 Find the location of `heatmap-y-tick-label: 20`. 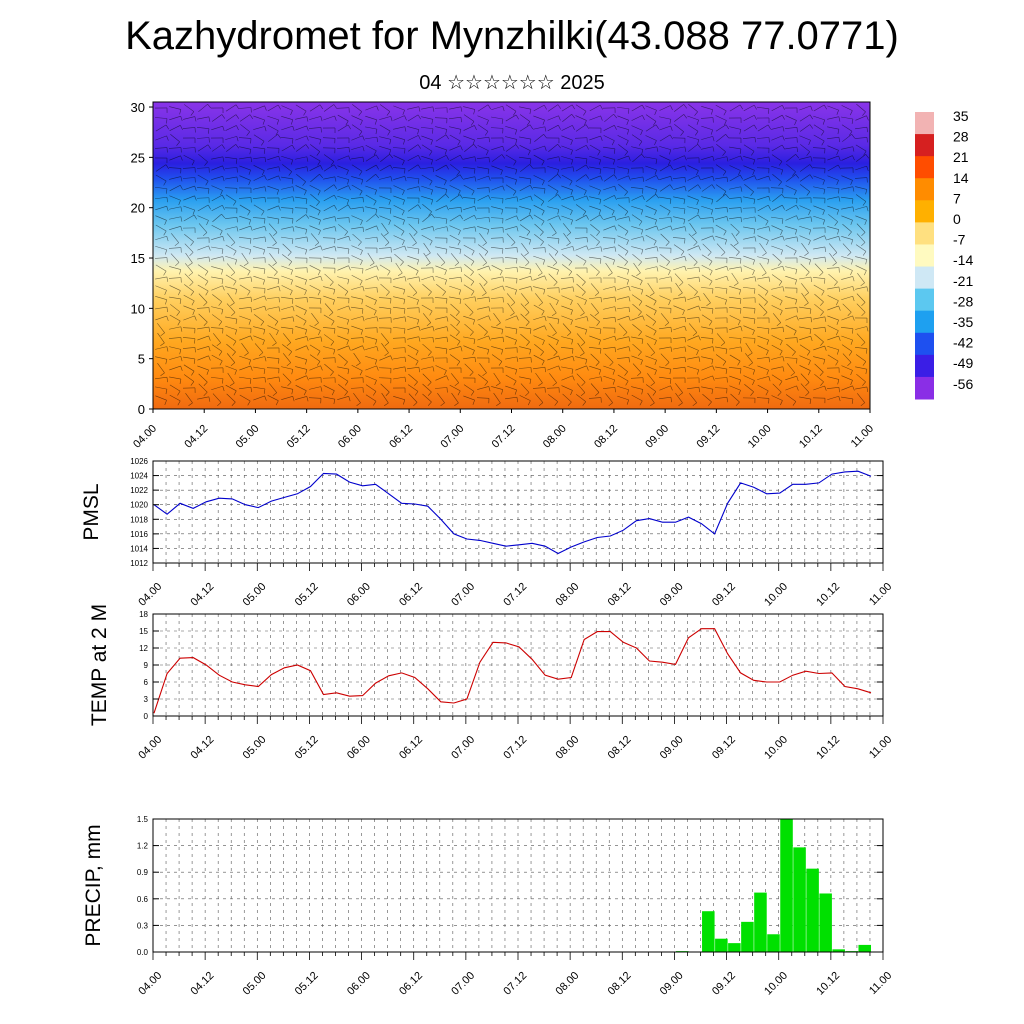

heatmap-y-tick-label: 20 is located at coordinates (138, 208).